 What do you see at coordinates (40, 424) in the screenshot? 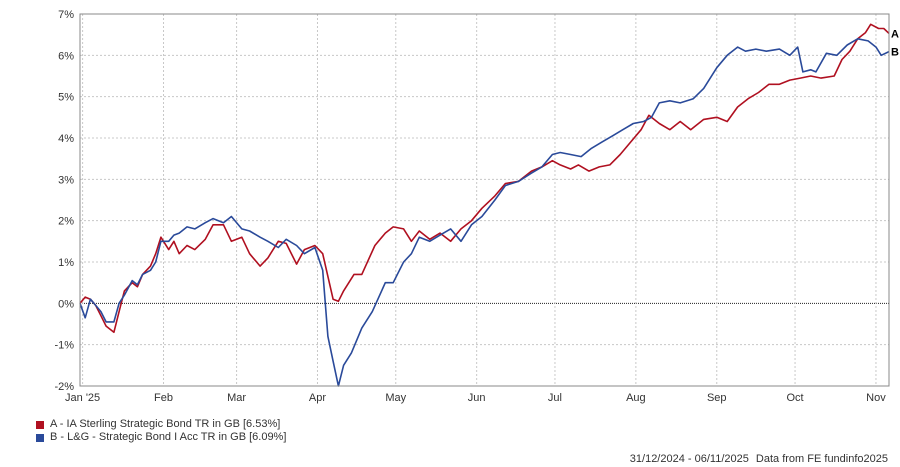
I see `legend-swatch-a` at bounding box center [40, 424].